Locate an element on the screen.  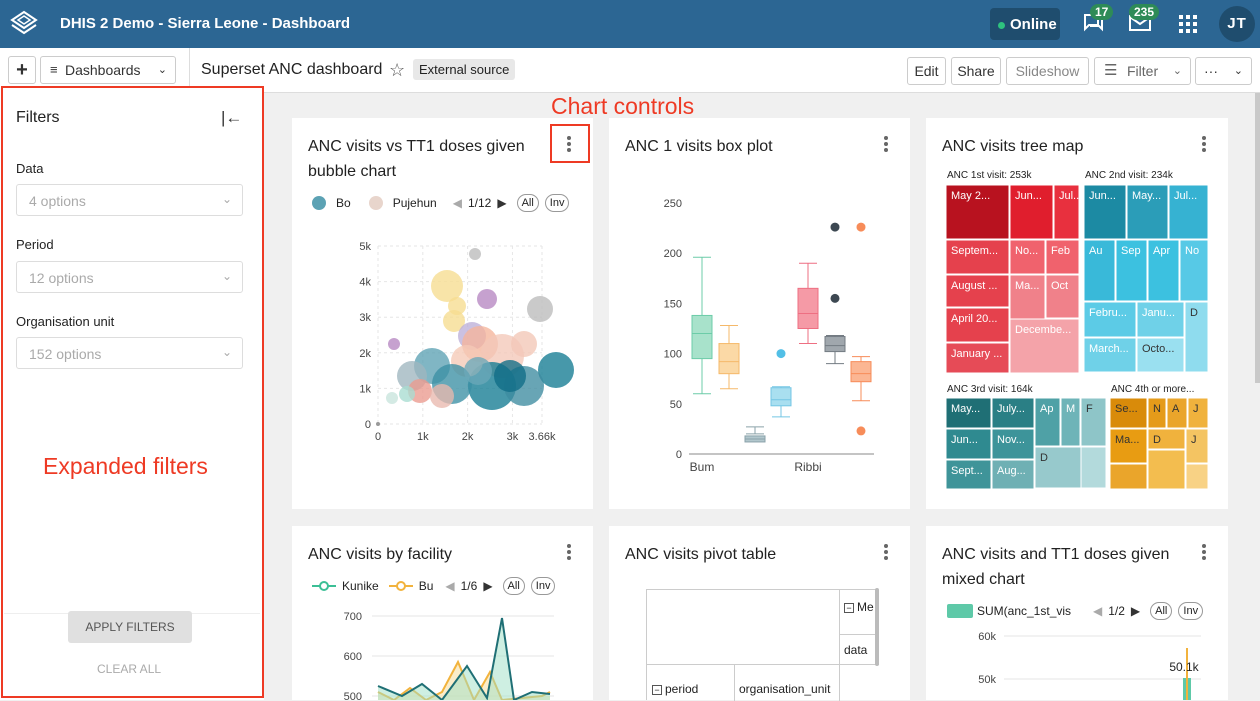
collapse-panel-icon: |← is located at coordinates (232, 117).